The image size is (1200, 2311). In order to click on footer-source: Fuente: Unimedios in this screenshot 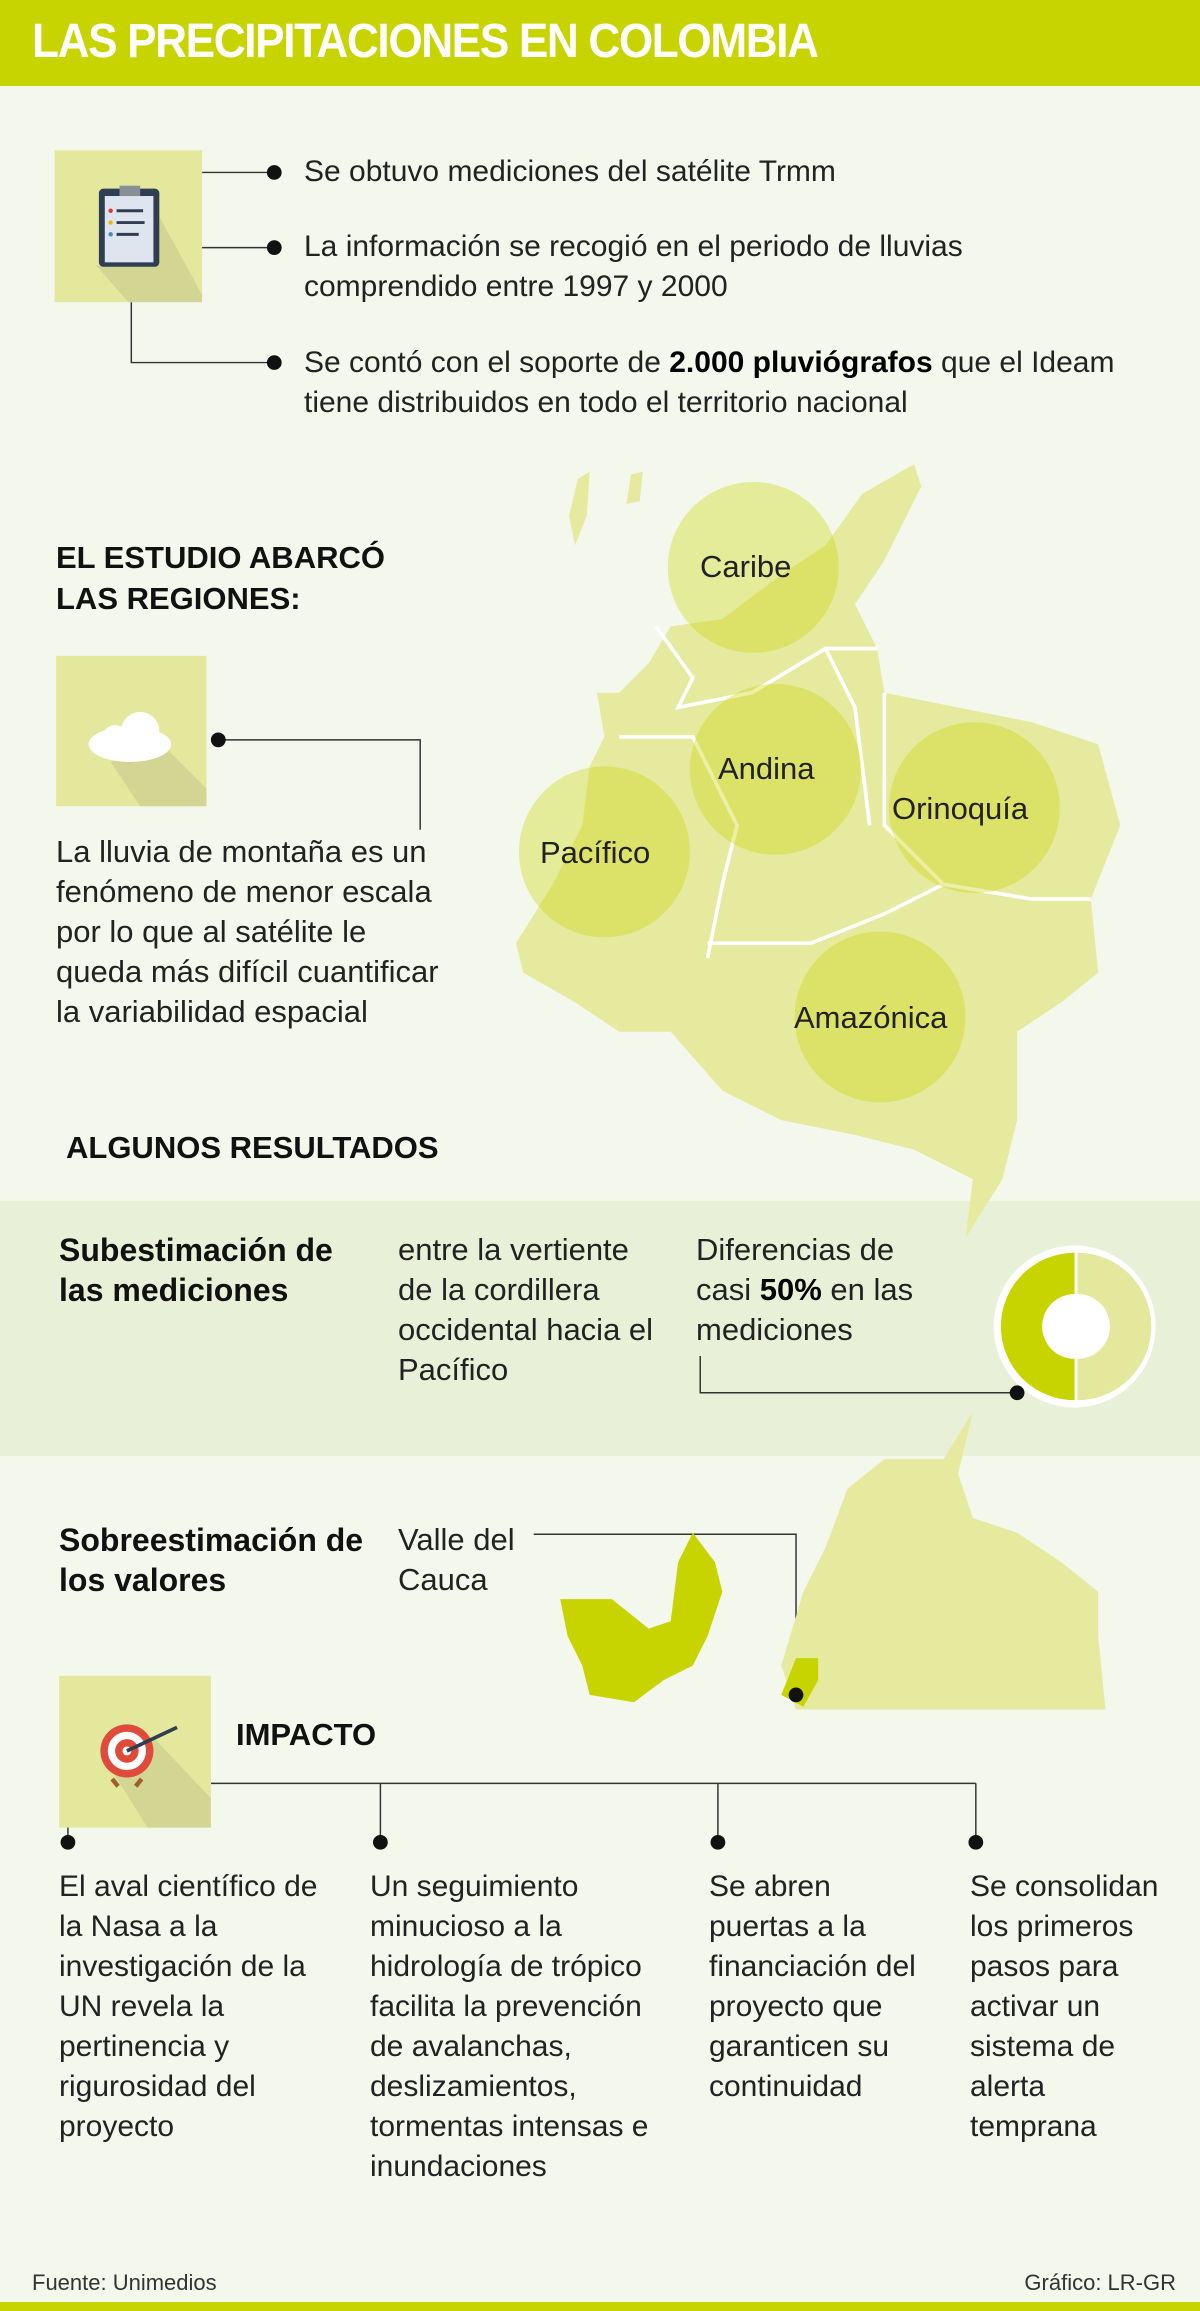, I will do `click(124, 2282)`.